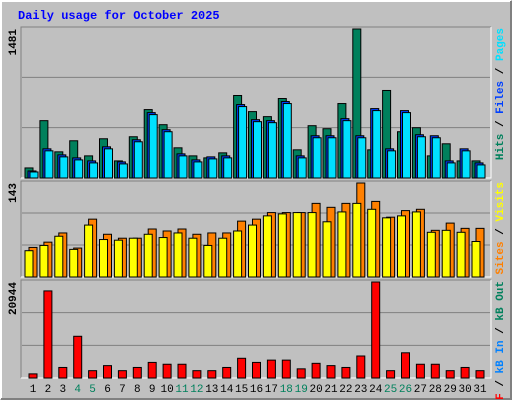  What do you see at coordinates (14, 298) in the screenshot?
I see `y-tick-label: 20944` at bounding box center [14, 298].